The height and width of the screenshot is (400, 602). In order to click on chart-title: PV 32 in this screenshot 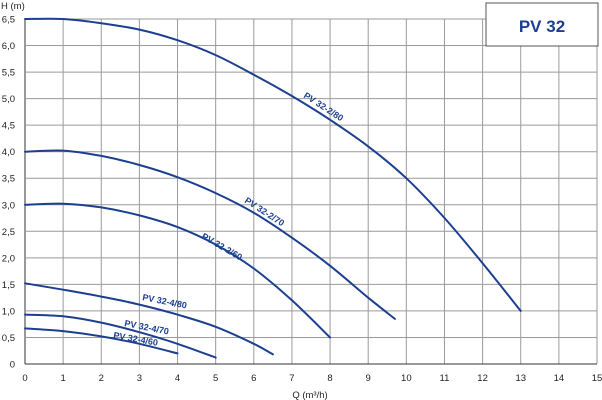, I will do `click(542, 26)`.